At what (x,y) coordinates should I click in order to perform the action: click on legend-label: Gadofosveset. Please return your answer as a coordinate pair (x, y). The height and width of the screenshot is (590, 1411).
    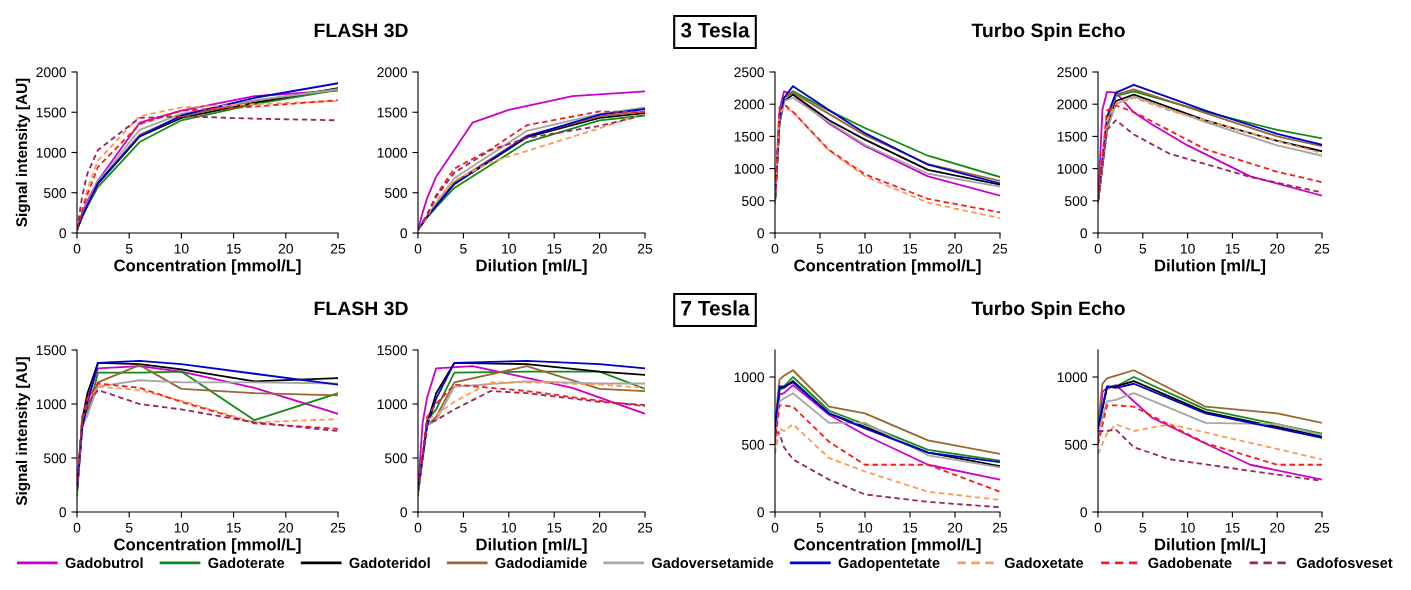
    Looking at the image, I should click on (1344, 563).